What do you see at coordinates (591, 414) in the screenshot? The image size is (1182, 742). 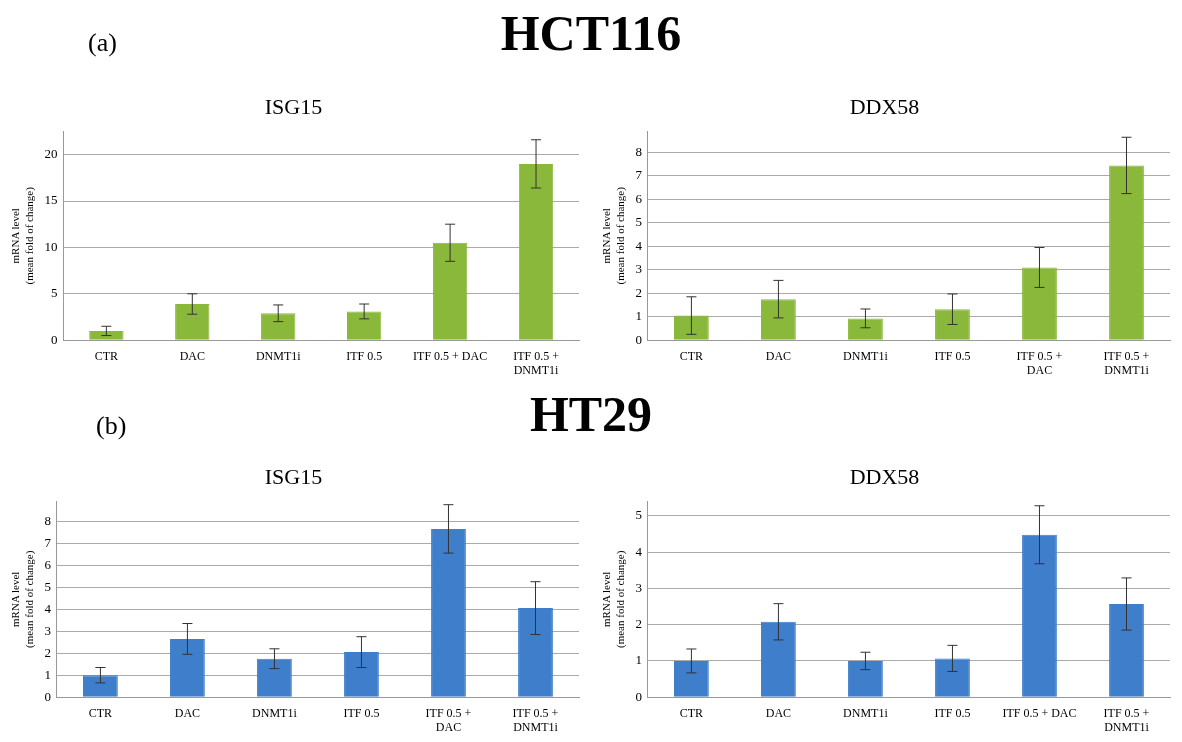 I see `text: HT29` at bounding box center [591, 414].